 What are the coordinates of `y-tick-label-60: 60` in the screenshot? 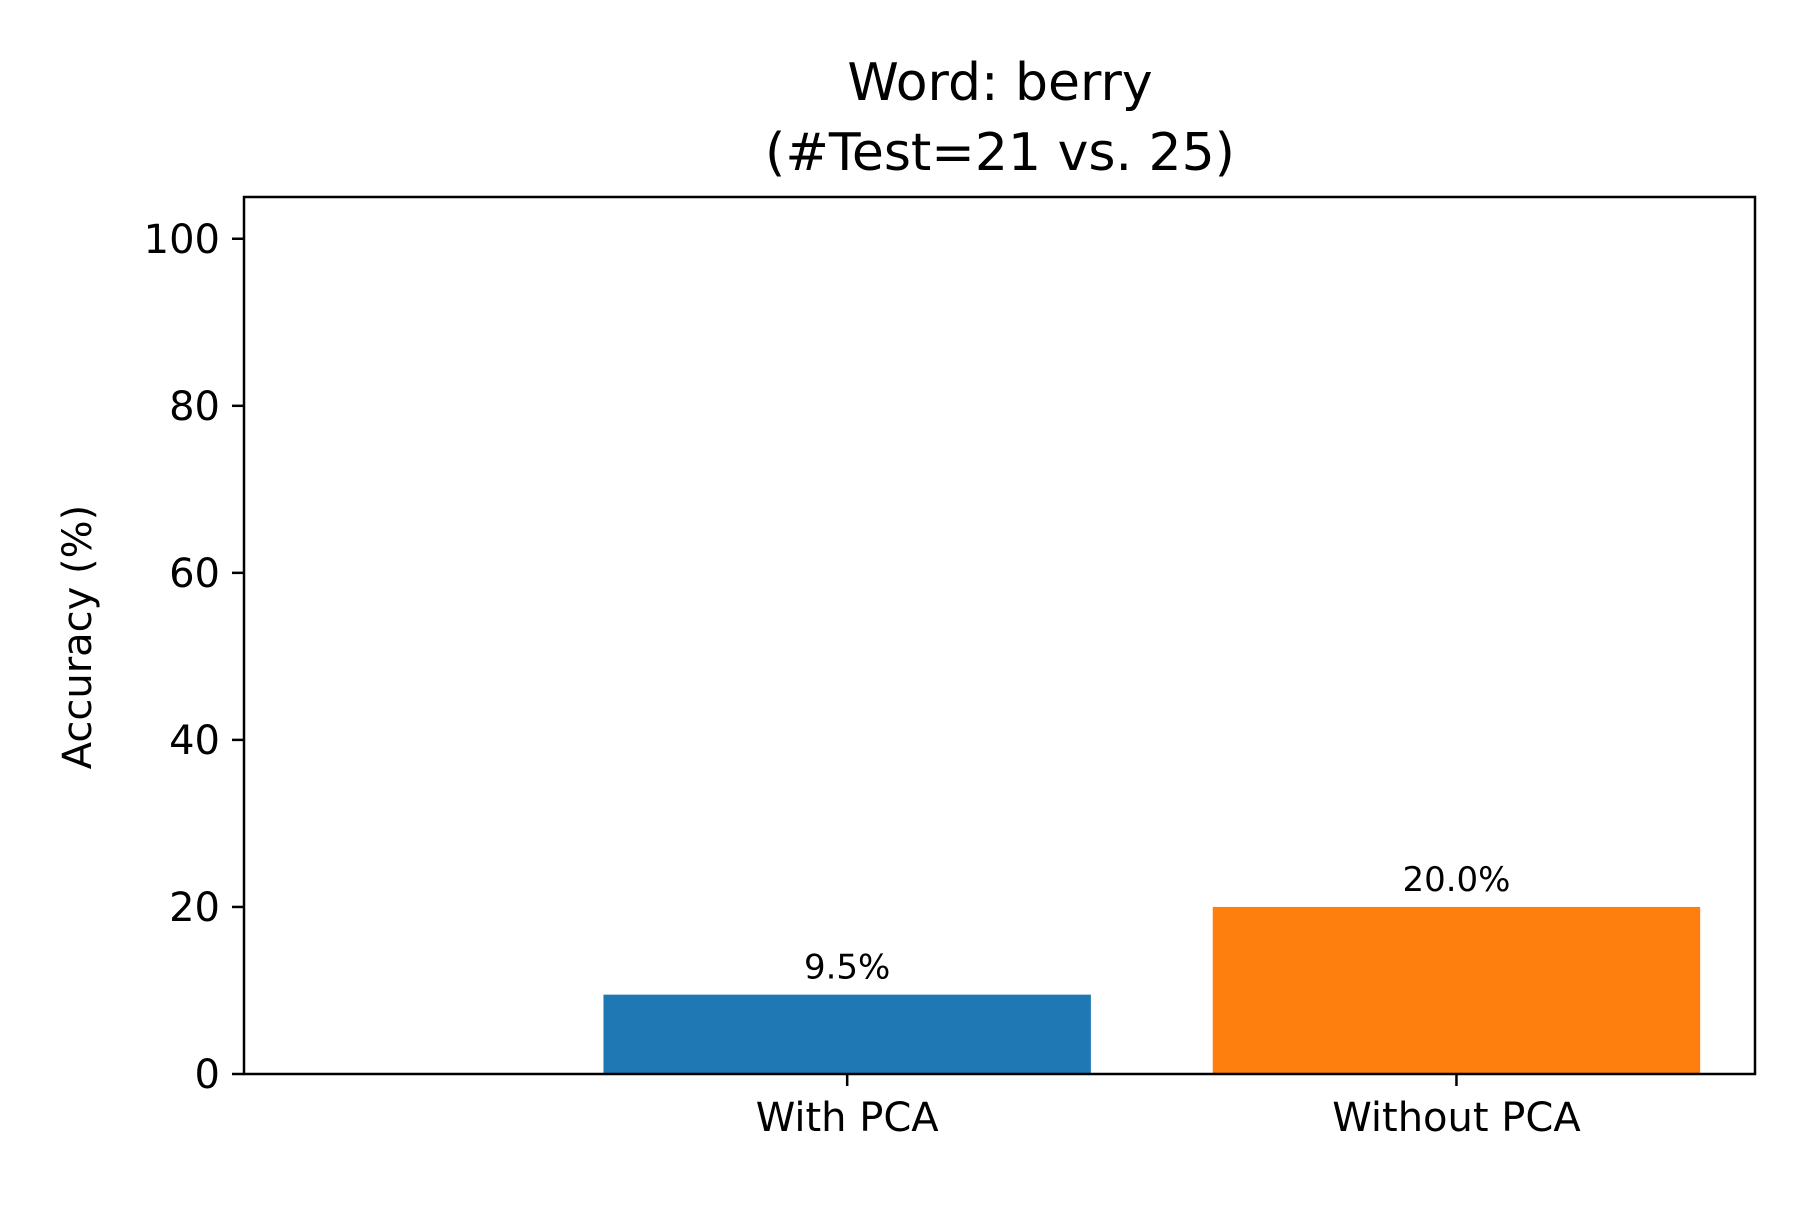 It's located at (194, 574).